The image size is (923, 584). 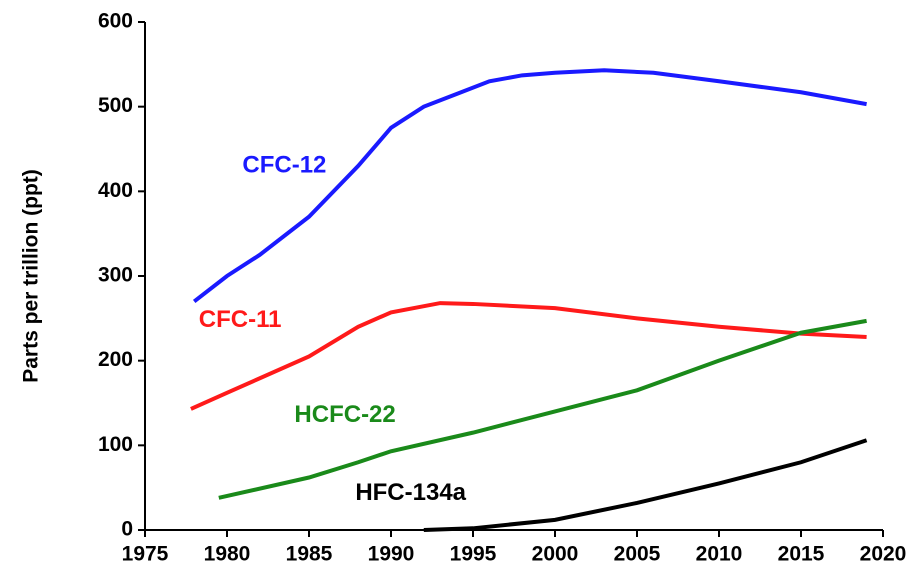 What do you see at coordinates (145, 554) in the screenshot?
I see `x-tick-label: 1975` at bounding box center [145, 554].